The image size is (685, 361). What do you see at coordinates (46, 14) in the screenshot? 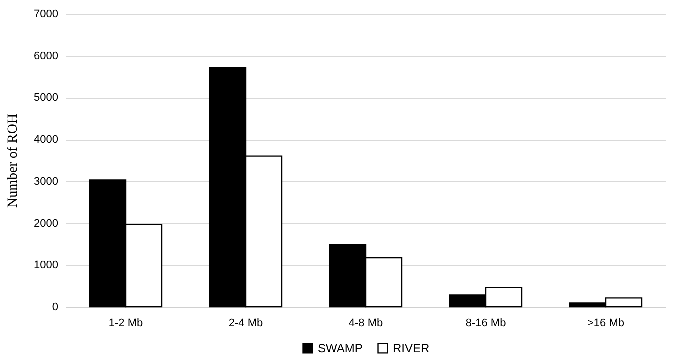
I see `y-tick-label: 7000` at bounding box center [46, 14].